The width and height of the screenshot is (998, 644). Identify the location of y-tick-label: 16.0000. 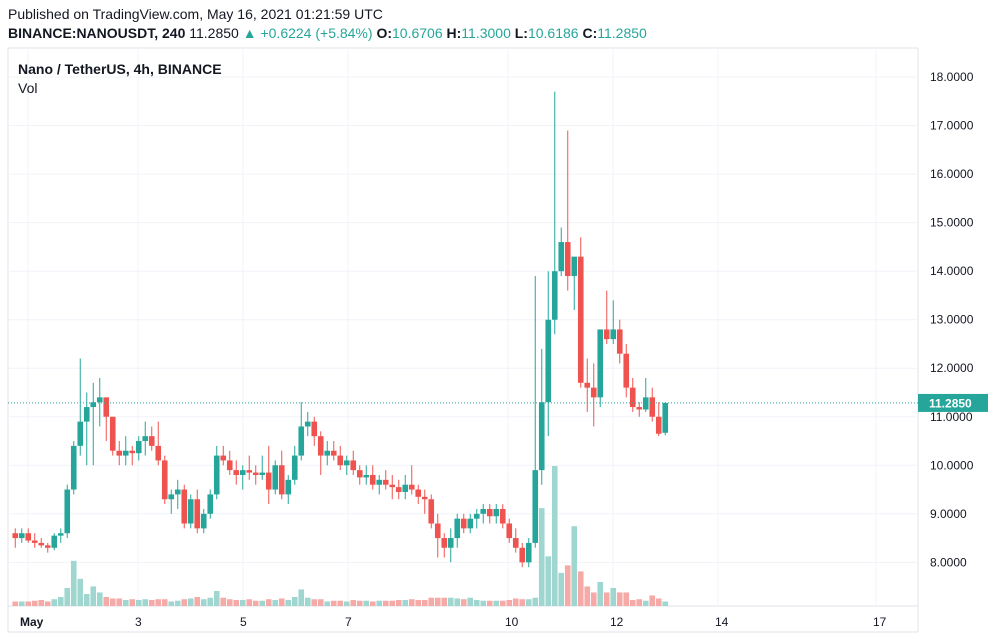
(952, 174).